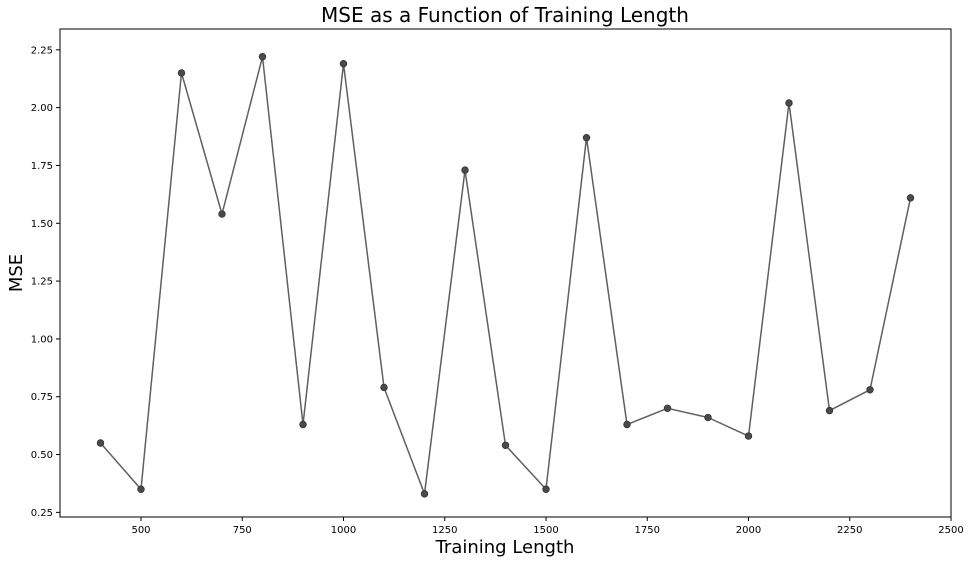  I want to click on y-tick-label: 2.00, so click(42, 108).